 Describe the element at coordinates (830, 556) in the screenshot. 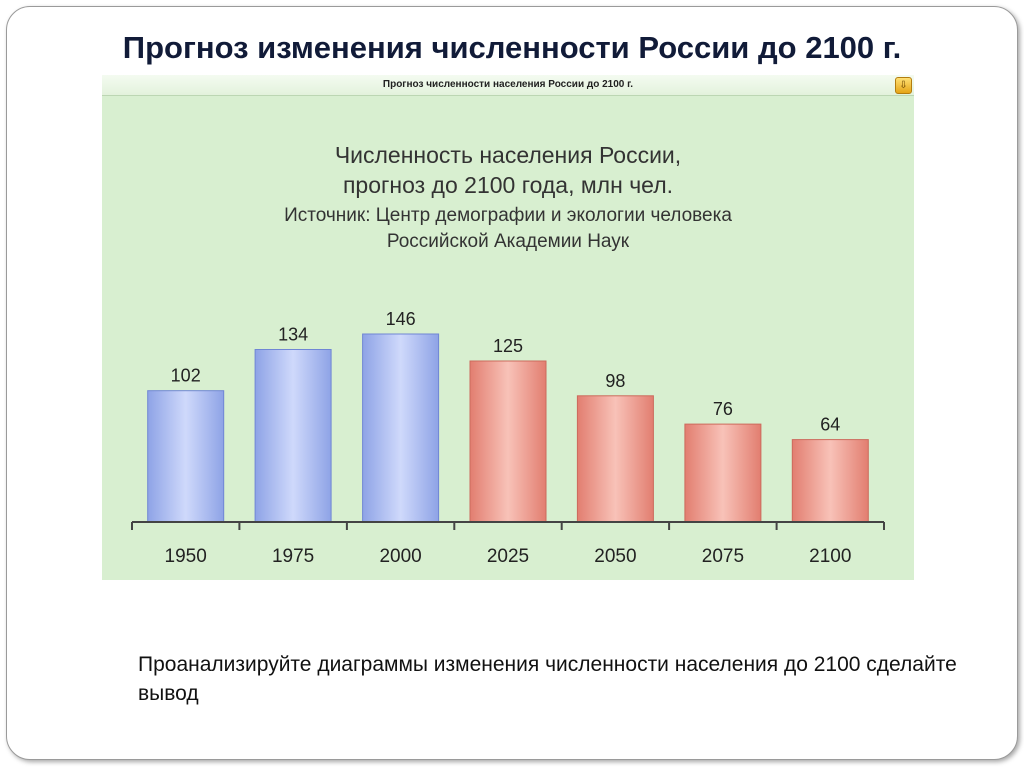

I see `x-tick-label: 2100` at that location.